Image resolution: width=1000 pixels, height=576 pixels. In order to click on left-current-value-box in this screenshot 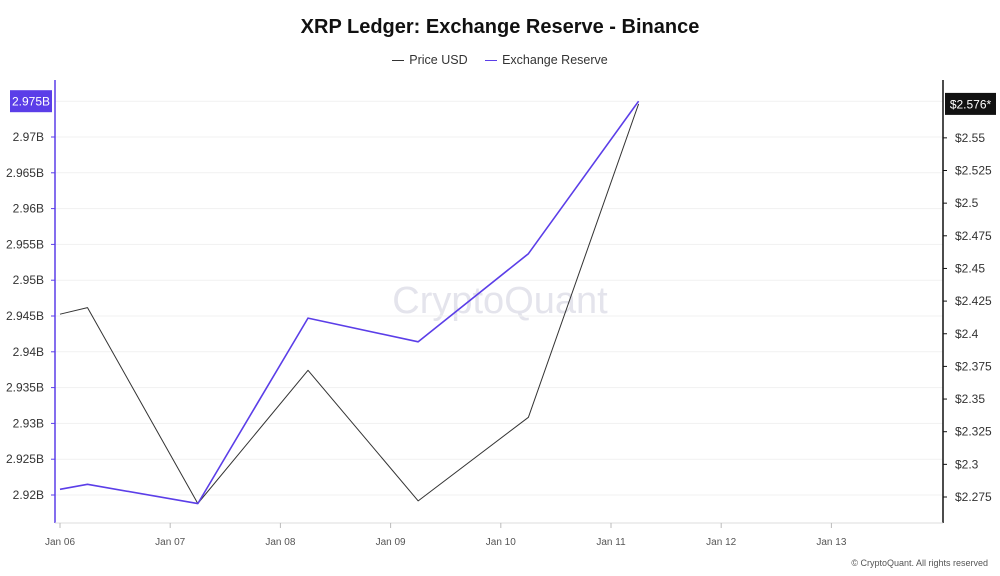, I will do `click(31, 101)`.